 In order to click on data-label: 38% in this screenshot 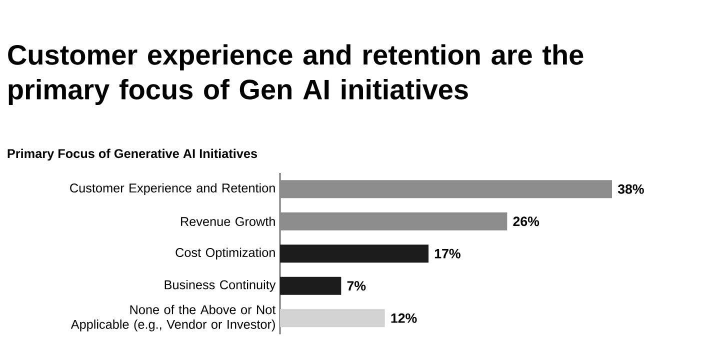, I will do `click(631, 189)`.